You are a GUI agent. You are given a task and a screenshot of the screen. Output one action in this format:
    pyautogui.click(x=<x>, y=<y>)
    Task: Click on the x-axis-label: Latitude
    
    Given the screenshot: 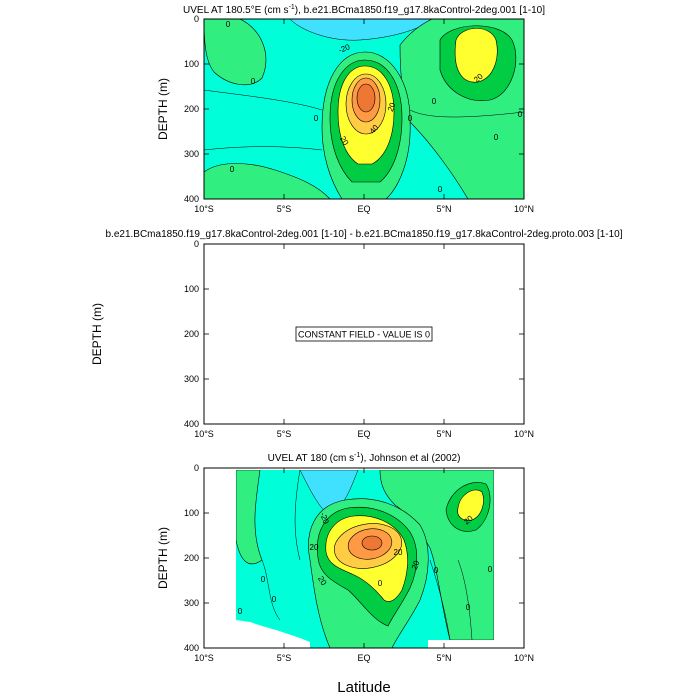 What is the action you would take?
    pyautogui.click(x=363, y=687)
    